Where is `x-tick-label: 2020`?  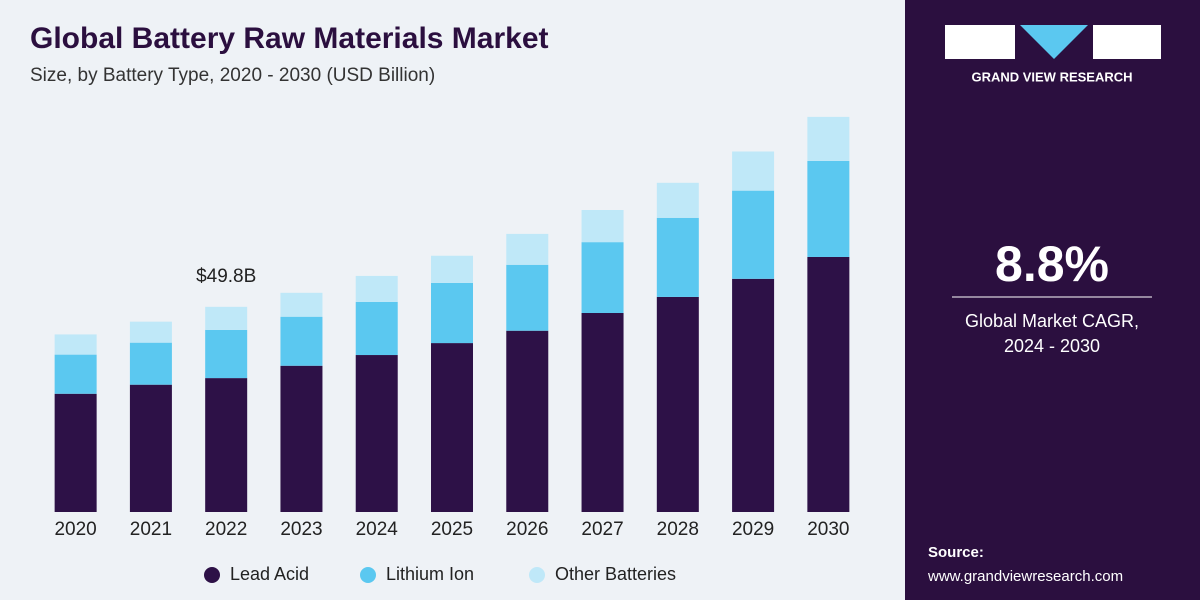 x-tick-label: 2020 is located at coordinates (75, 529).